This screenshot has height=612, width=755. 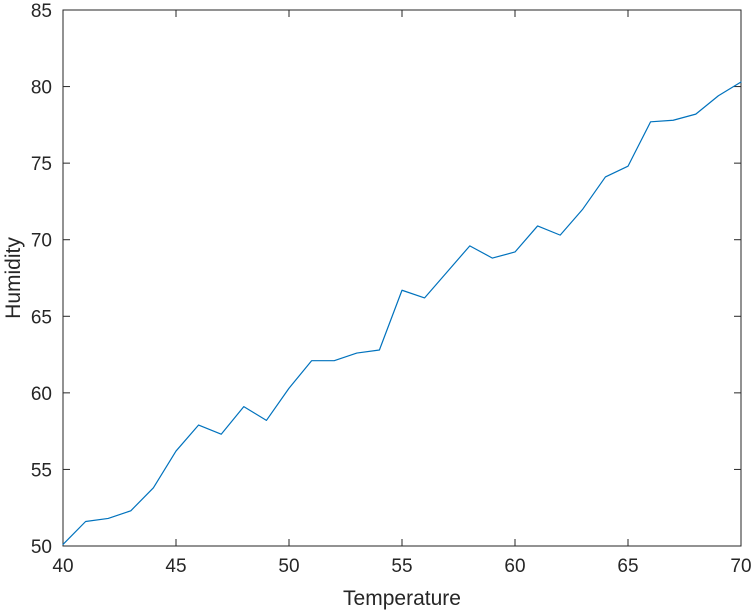 I want to click on y-axis-title: Humidity, so click(x=13, y=278).